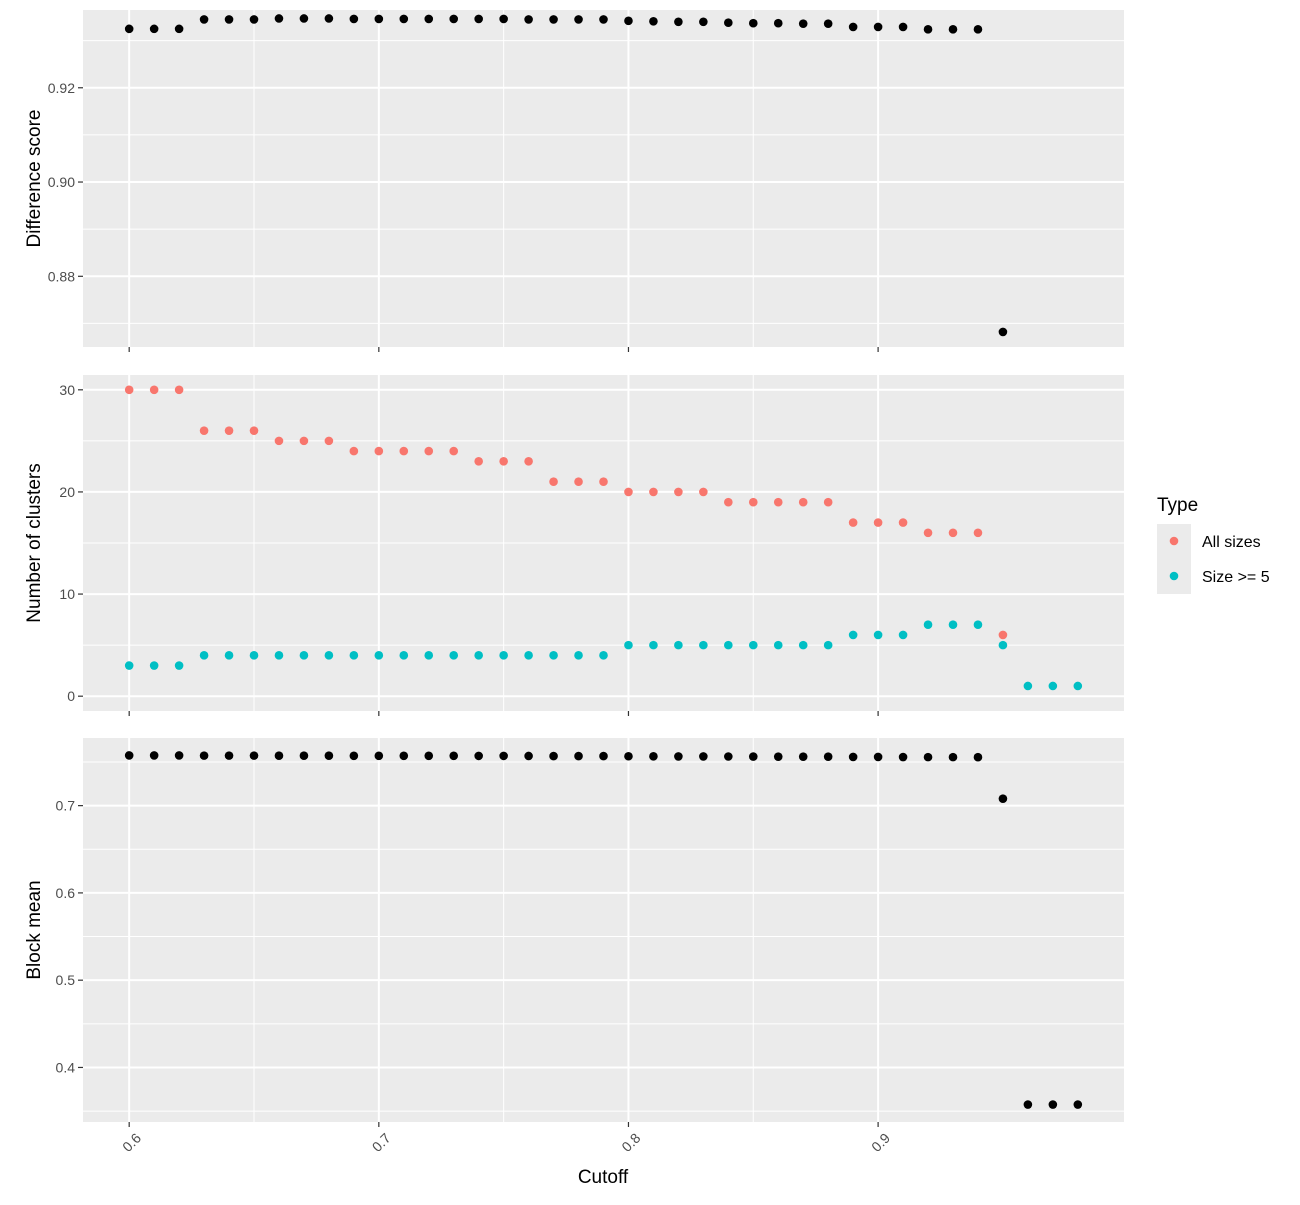 The image size is (1300, 1205). I want to click on x-tick-label: 0.6, so click(131, 1142).